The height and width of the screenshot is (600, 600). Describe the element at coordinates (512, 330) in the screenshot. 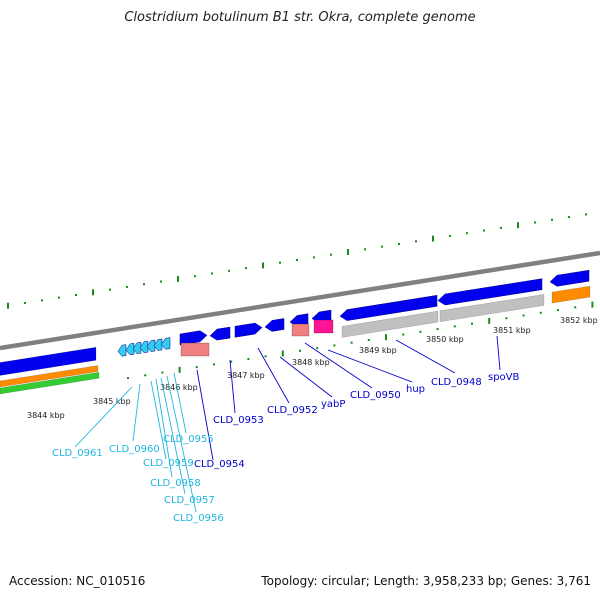

I see `ruler-label: 3851 kbp` at that location.